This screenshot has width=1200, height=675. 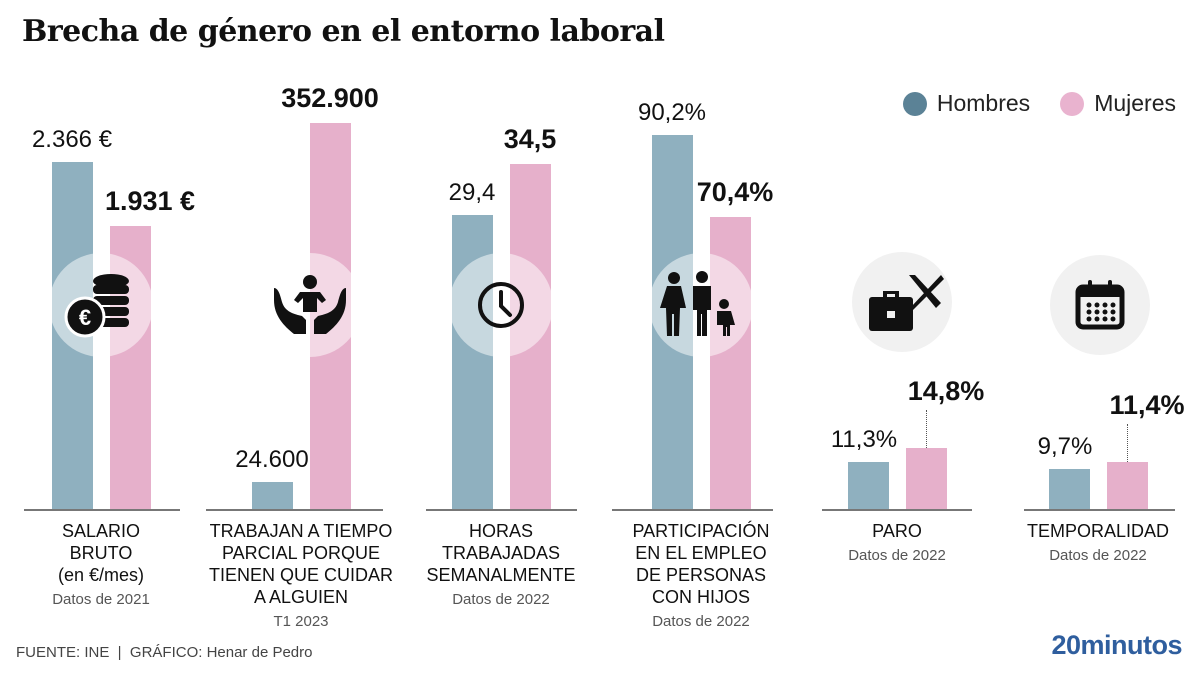 I want to click on category-label-line: TIENEN QUE CUIDAR, so click(x=301, y=575).